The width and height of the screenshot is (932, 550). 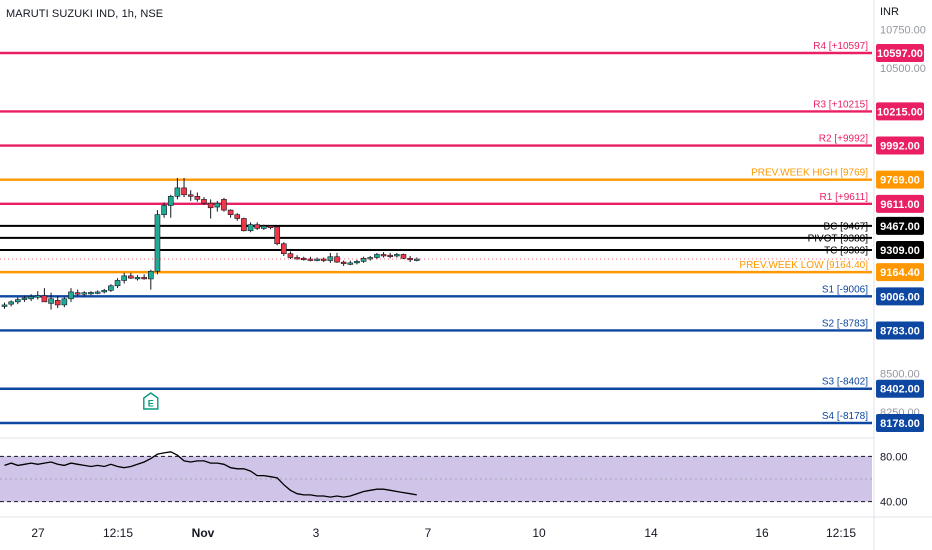 What do you see at coordinates (845, 323) in the screenshot?
I see `level-label: S2 [-8783]` at bounding box center [845, 323].